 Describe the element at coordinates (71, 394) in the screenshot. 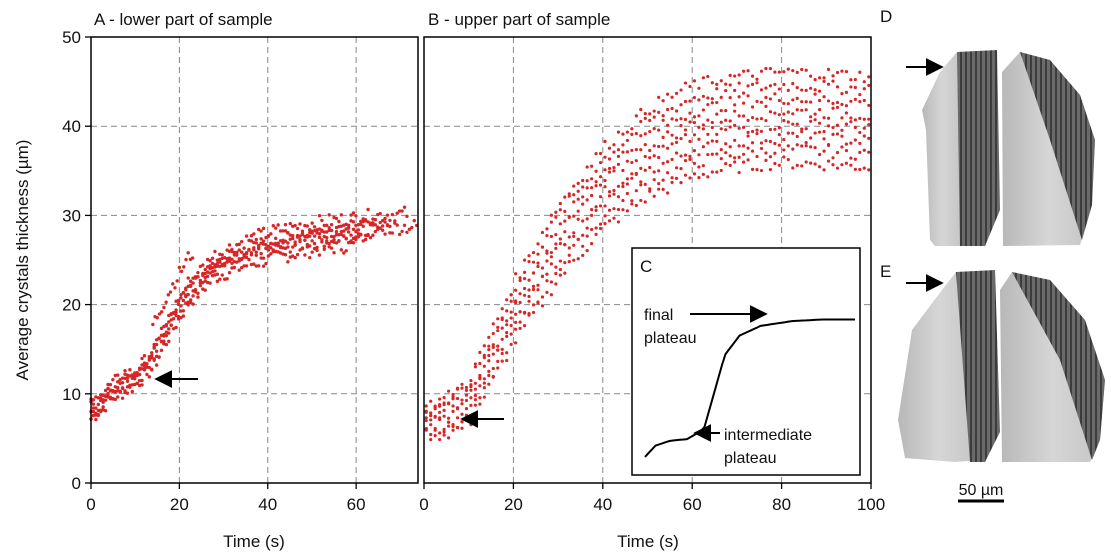

I see `y-tick-label: 10` at that location.